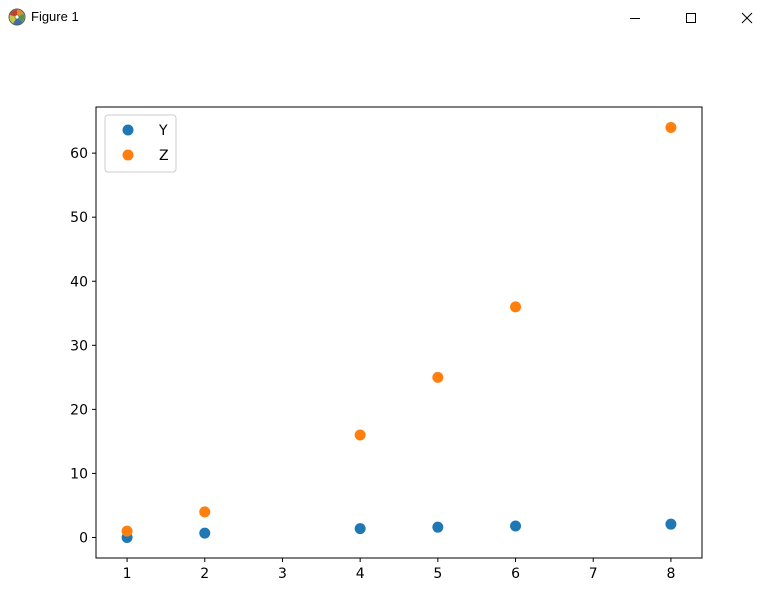 The height and width of the screenshot is (592, 768). What do you see at coordinates (670, 574) in the screenshot?
I see `x-tick-label: 8` at bounding box center [670, 574].